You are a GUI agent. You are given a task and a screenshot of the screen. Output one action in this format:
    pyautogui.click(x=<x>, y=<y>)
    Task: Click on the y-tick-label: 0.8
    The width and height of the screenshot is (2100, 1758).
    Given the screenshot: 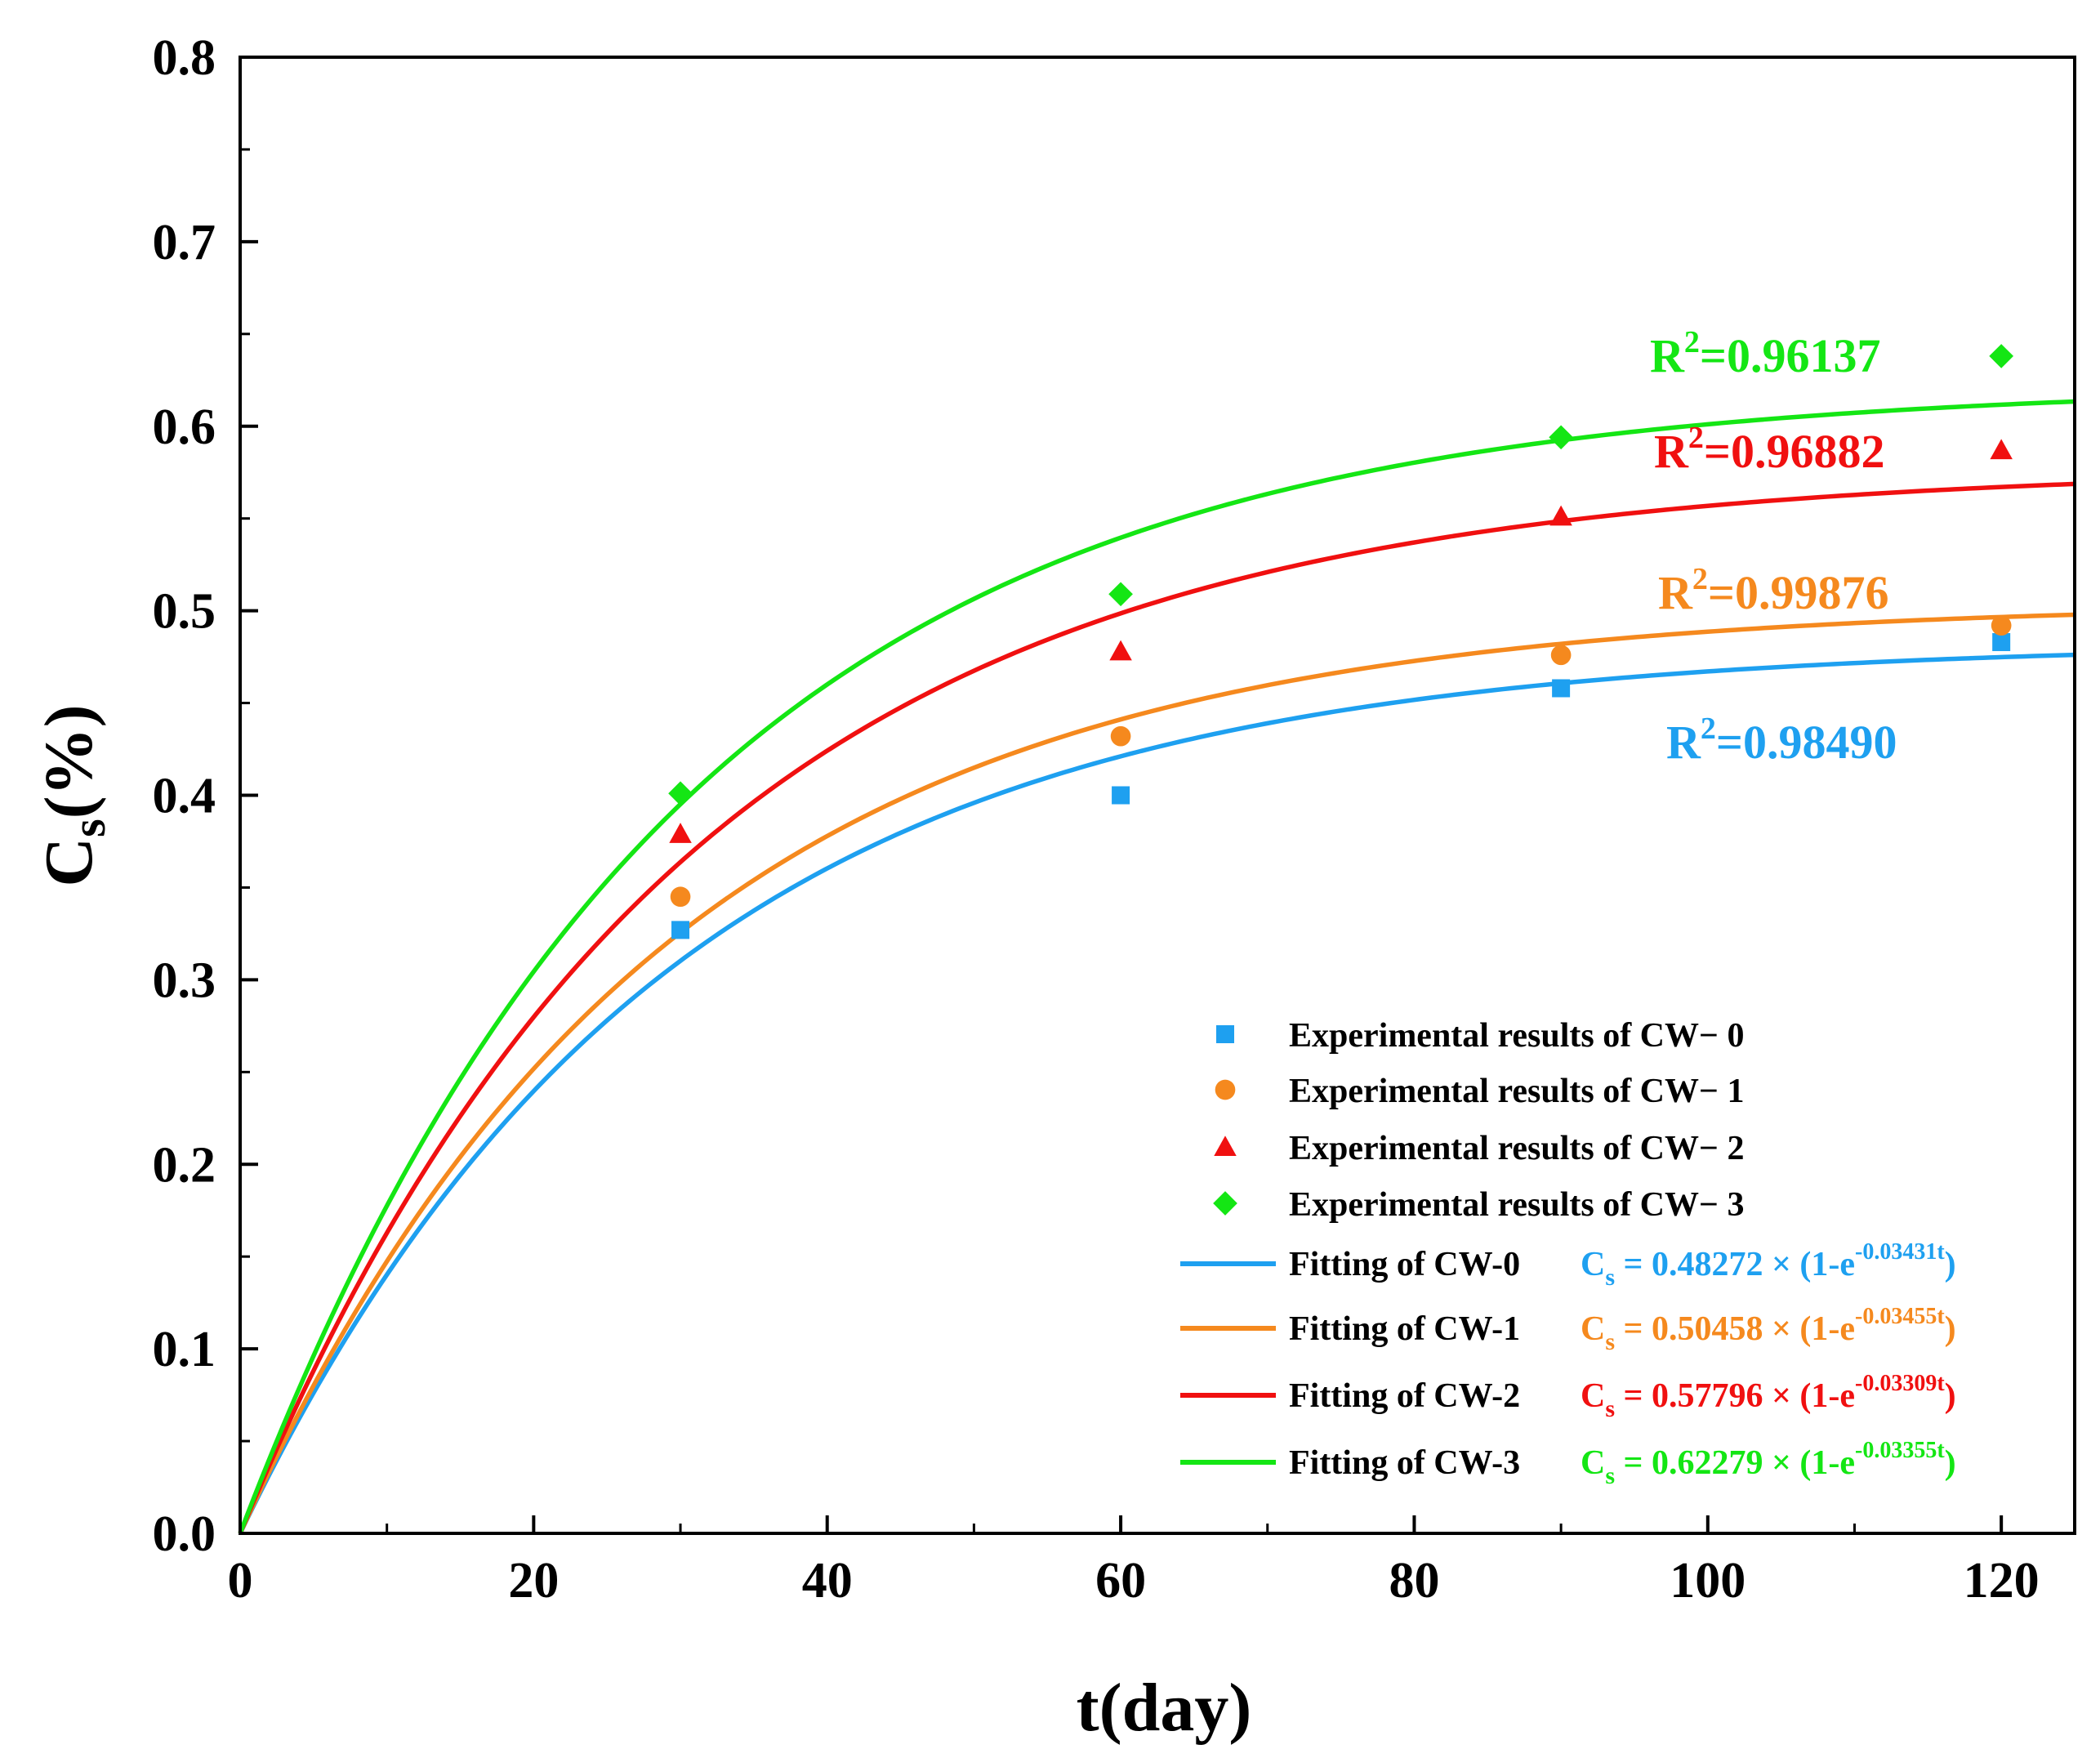 What is the action you would take?
    pyautogui.click(x=184, y=58)
    